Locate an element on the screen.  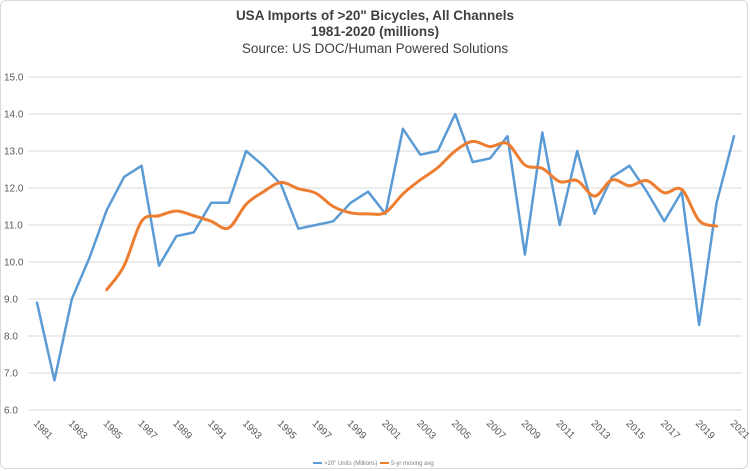
chart-source: Source: US DOC/Human Powered Solutions is located at coordinates (375, 48).